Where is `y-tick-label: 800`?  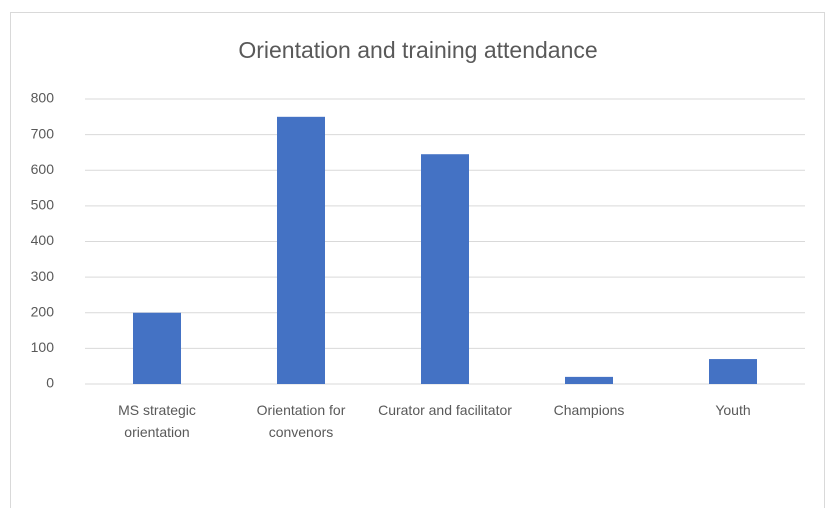
y-tick-label: 800 is located at coordinates (43, 98).